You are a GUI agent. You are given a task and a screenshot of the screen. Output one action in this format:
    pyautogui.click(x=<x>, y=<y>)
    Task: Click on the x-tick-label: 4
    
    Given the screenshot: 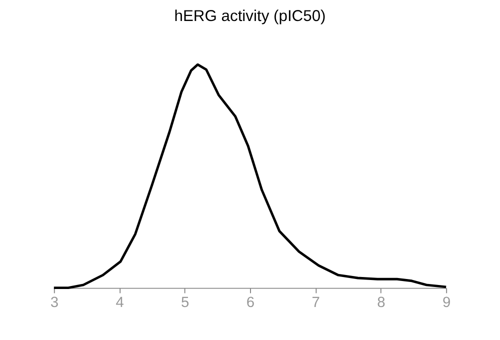 What is the action you would take?
    pyautogui.click(x=120, y=302)
    